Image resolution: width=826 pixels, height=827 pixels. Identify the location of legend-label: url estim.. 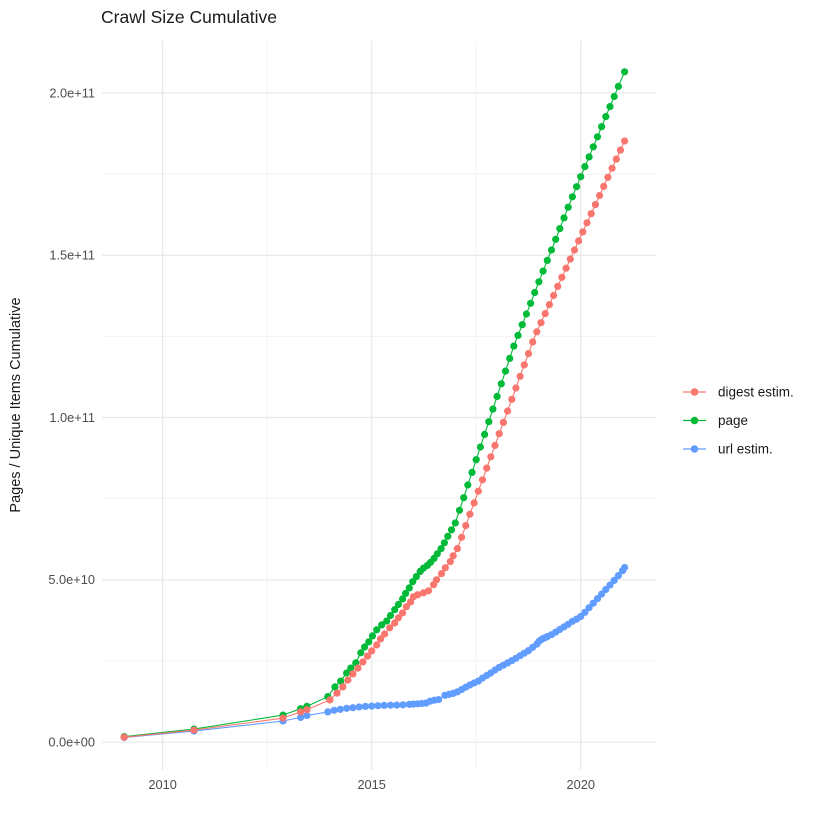
(745, 449).